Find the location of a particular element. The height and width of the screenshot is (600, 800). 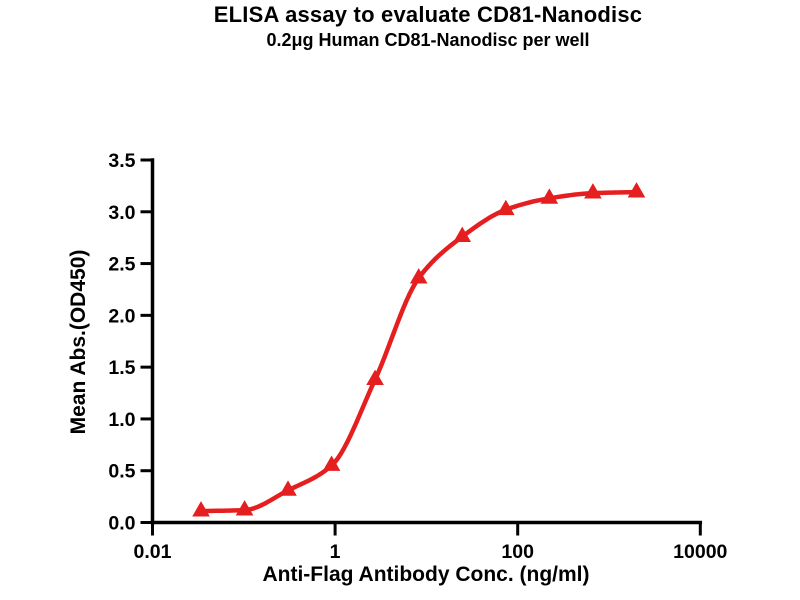

y-tick-label: 3.0 is located at coordinates (121, 213).